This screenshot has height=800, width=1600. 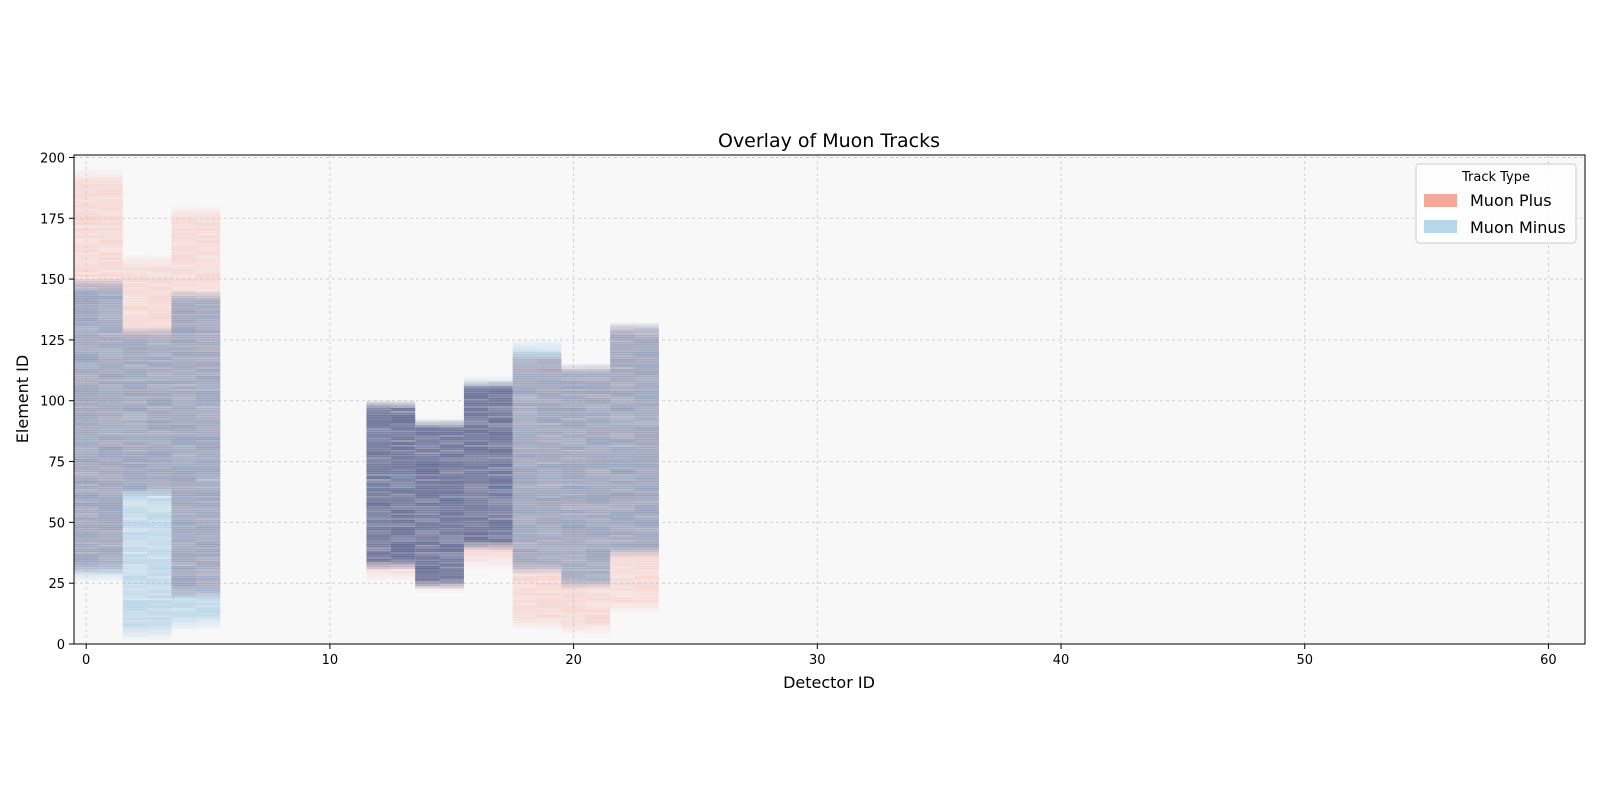 I want to click on detector-column, so click(x=208, y=418).